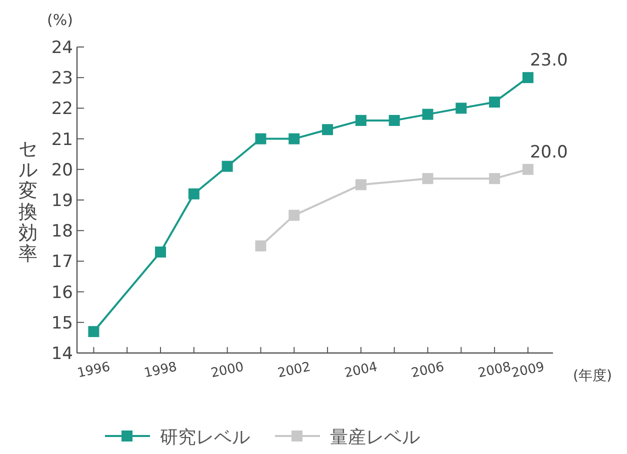  I want to click on y-tick-label: 17, so click(62, 262).